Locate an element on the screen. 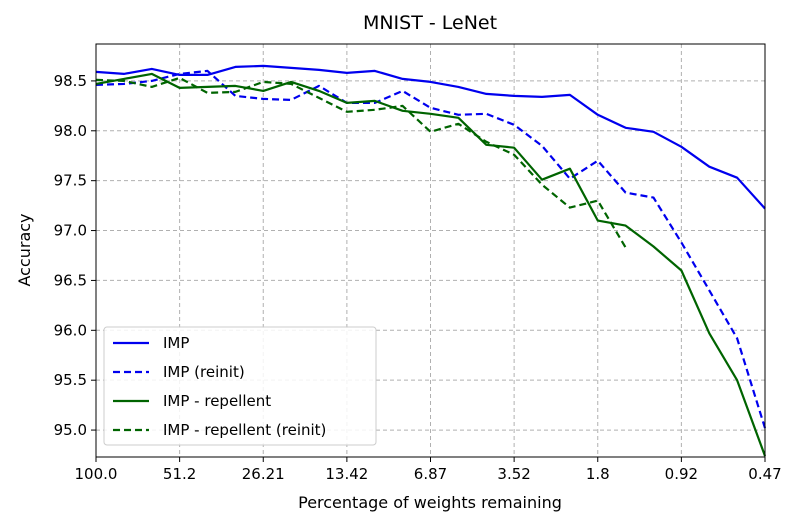 The width and height of the screenshot is (800, 526). x-tick-label: 0.92 is located at coordinates (681, 474).